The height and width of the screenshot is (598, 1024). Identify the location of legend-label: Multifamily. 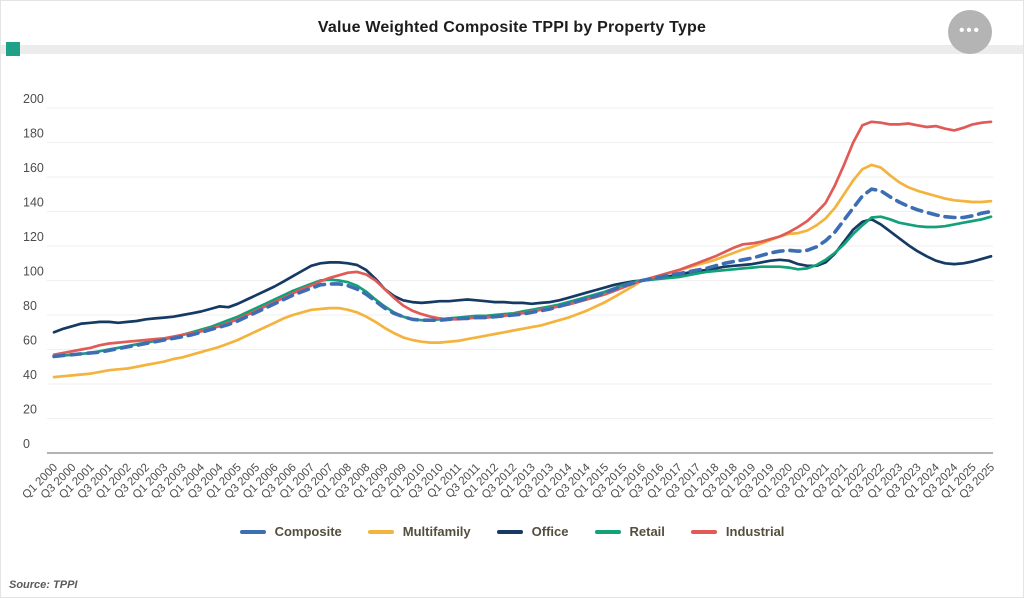
(436, 531).